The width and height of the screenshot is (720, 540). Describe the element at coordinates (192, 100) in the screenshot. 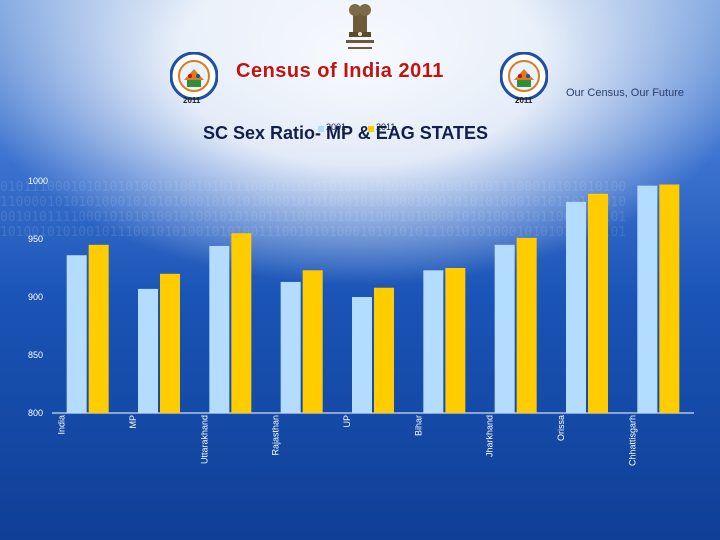

I see `logo-year-left: 2011` at that location.